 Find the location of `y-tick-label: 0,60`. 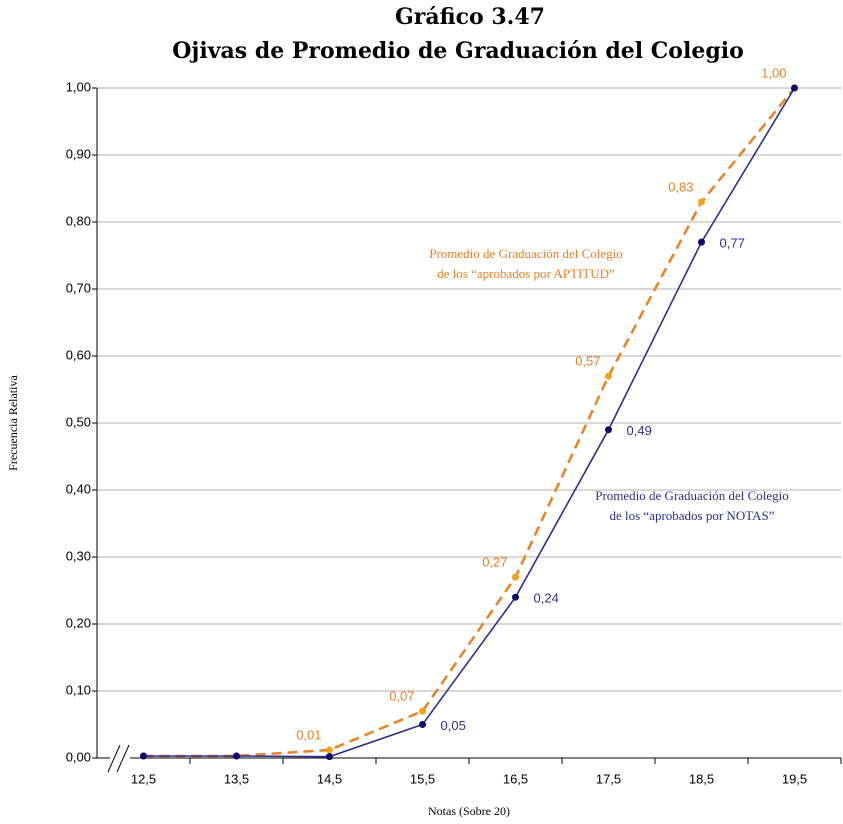

y-tick-label: 0,60 is located at coordinates (78, 354).